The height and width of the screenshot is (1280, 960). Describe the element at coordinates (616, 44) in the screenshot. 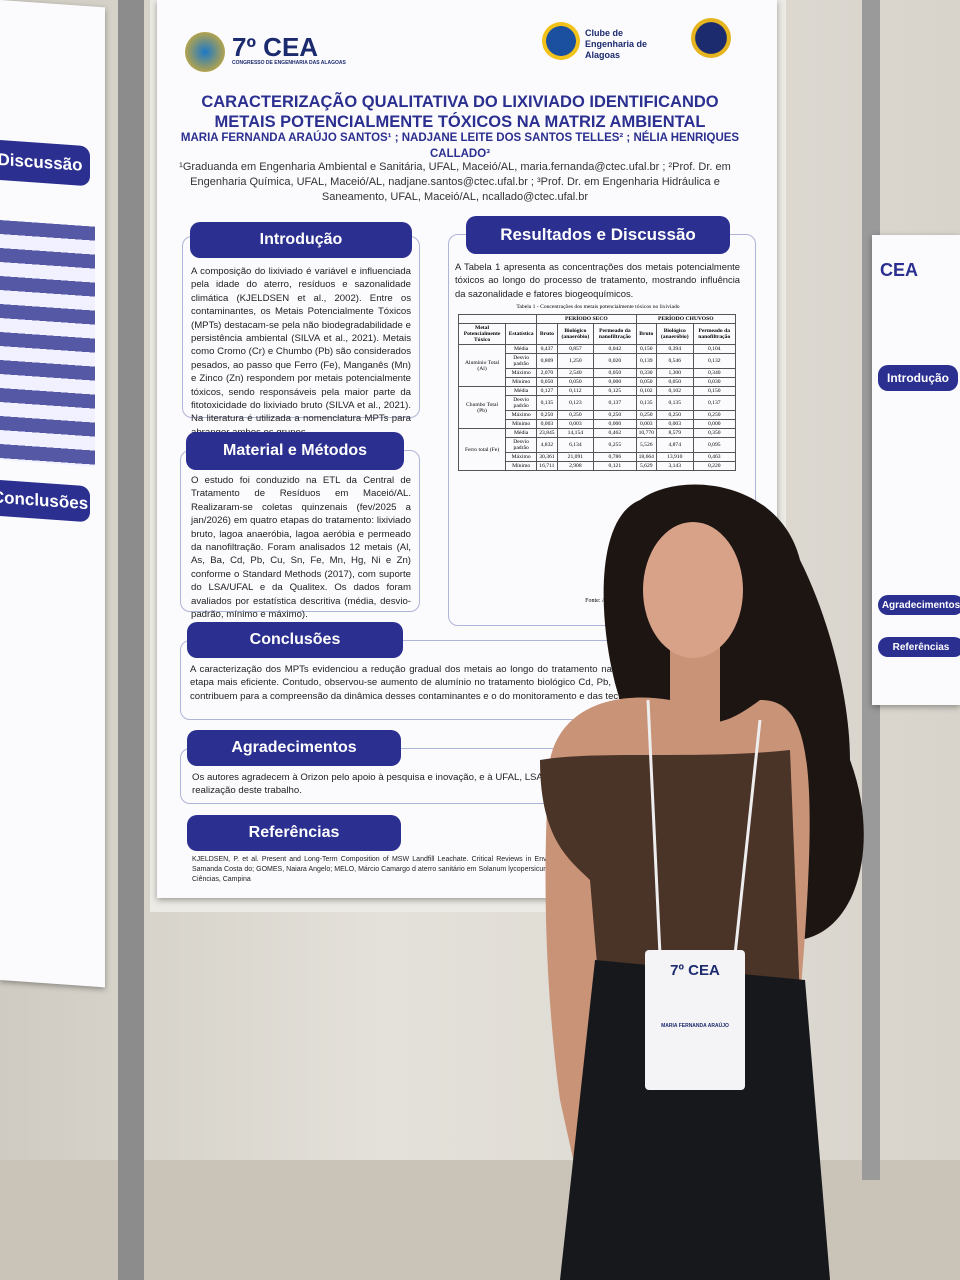

I see `club-name: Clube de Engenharia de Alagoas` at that location.